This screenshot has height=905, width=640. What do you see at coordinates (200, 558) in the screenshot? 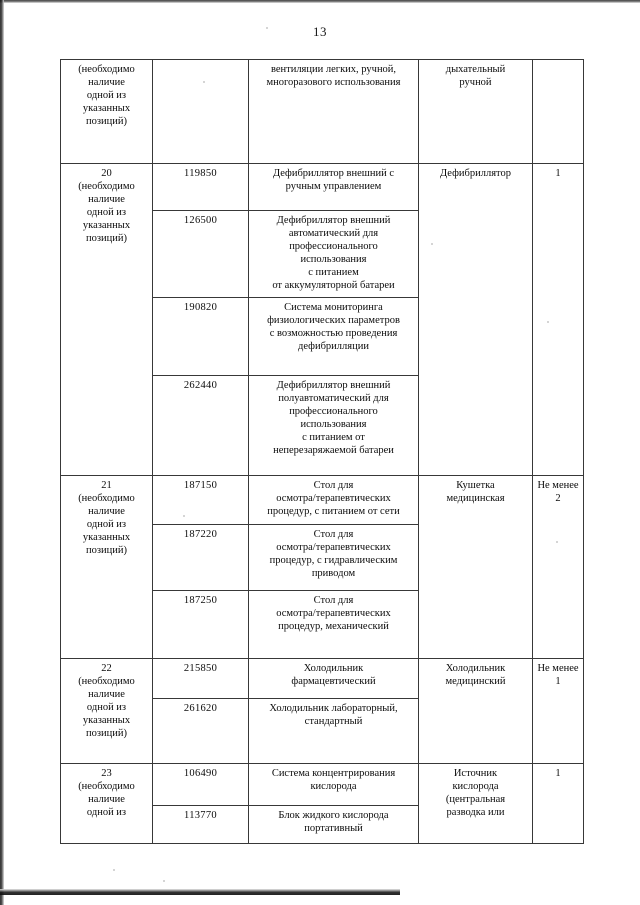
I see `cell-code: 187220` at bounding box center [200, 558].